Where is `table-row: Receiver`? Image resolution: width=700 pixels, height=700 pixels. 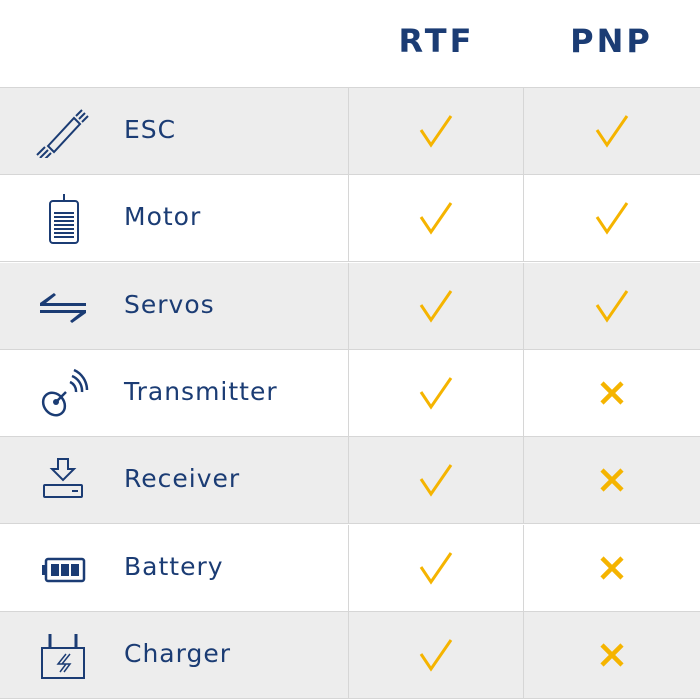 table-row: Receiver is located at coordinates (350, 480).